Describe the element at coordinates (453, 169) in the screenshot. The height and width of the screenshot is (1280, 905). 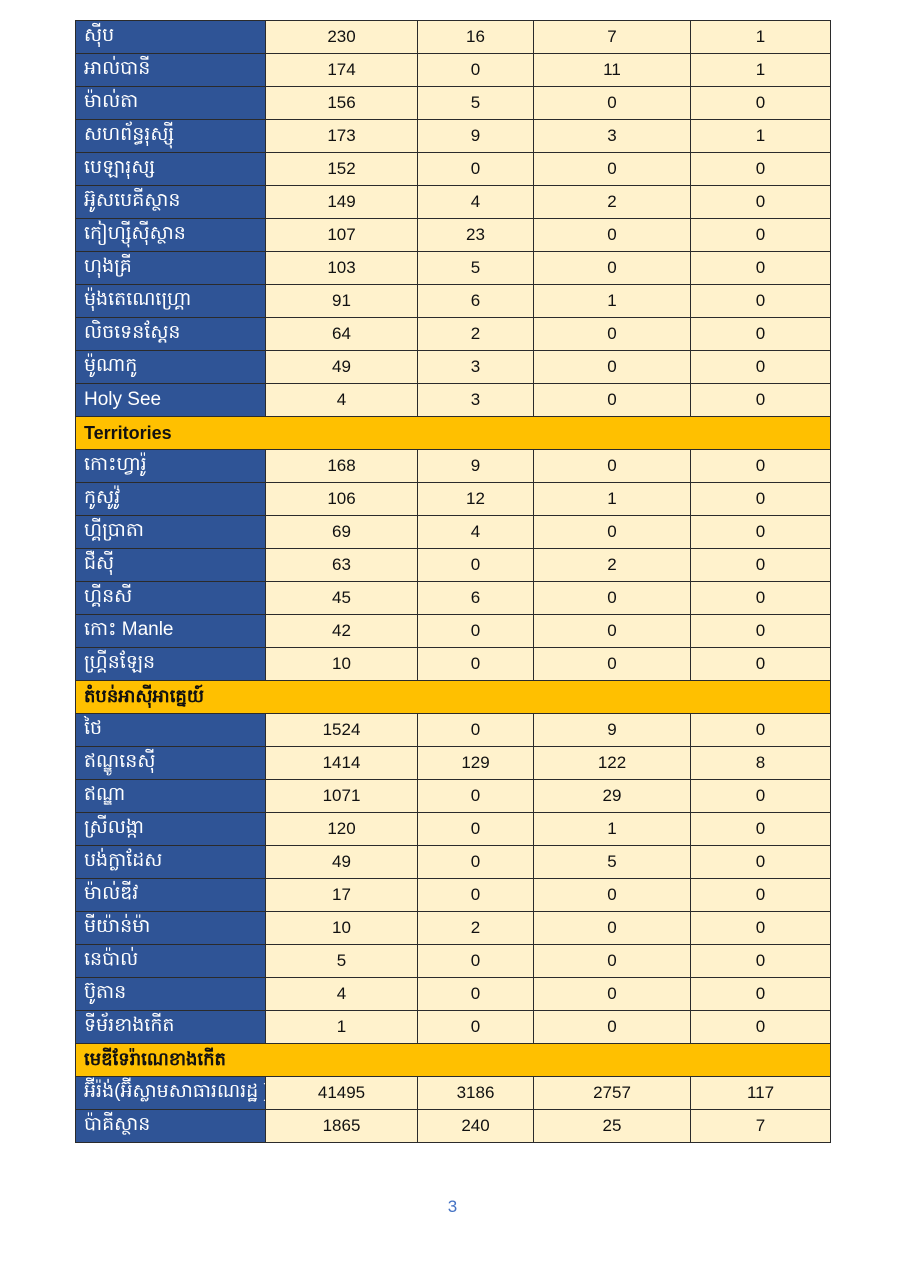
I see `table-row: បេឡារុស្ស 152 0 0 0` at that location.